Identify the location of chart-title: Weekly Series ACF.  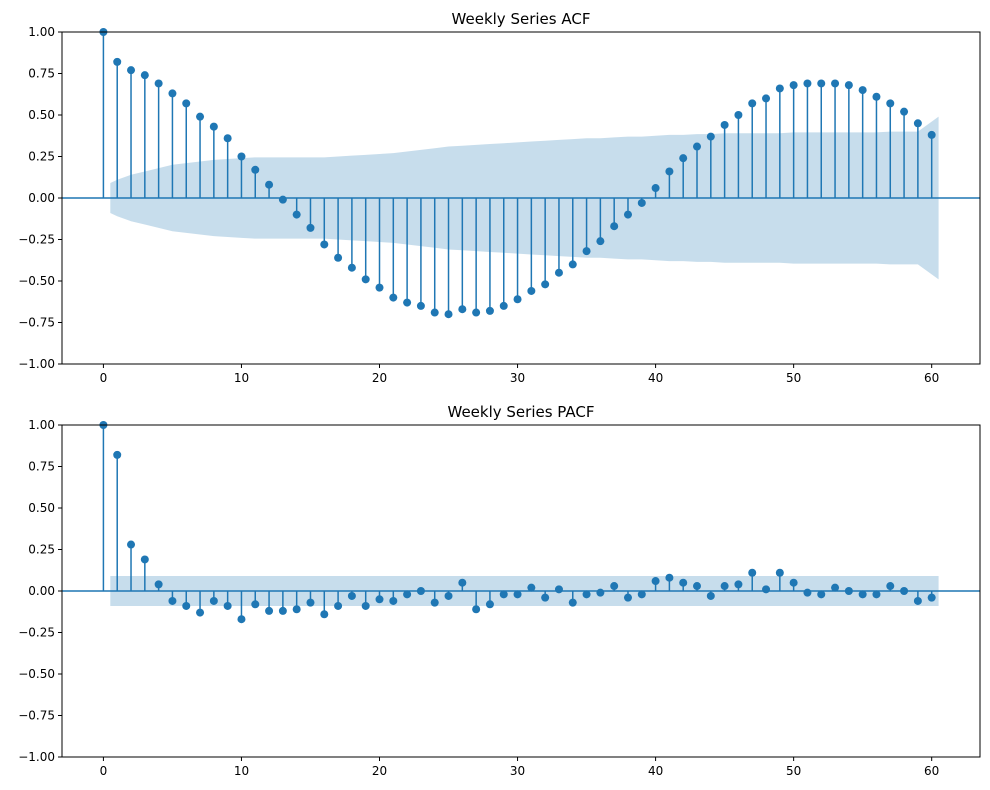
(521, 19).